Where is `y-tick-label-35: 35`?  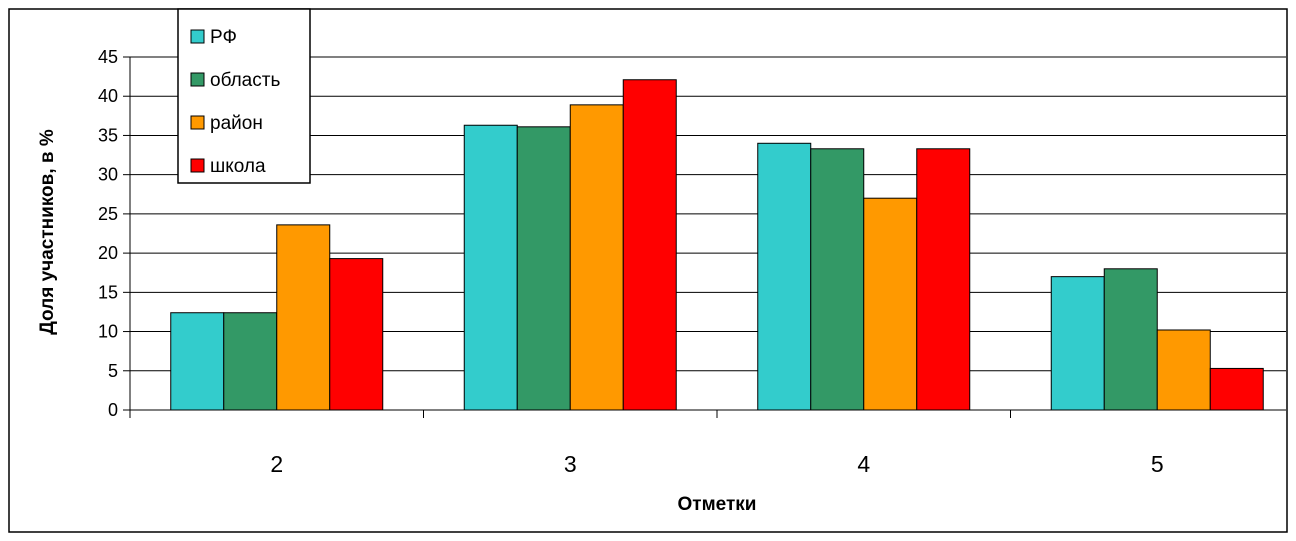
y-tick-label-35: 35 is located at coordinates (108, 135).